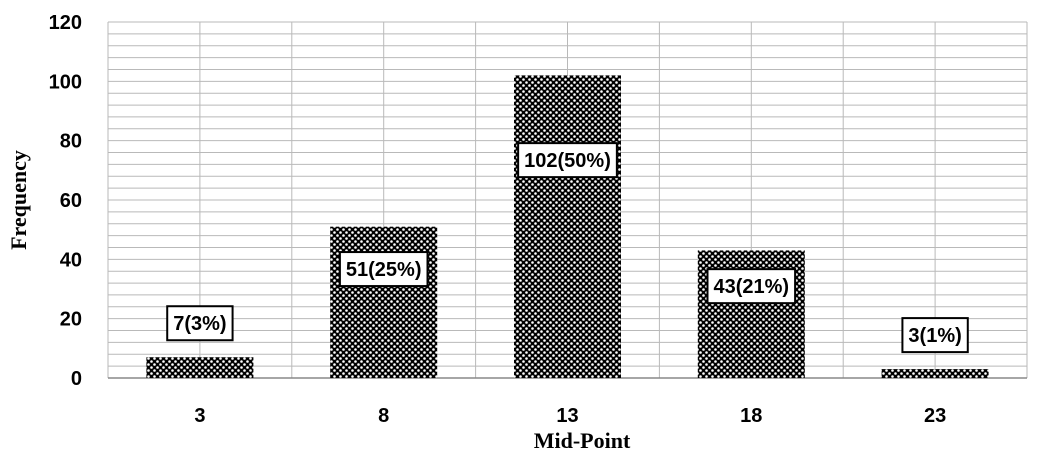 Image resolution: width=1037 pixels, height=456 pixels. I want to click on y-tick-label: 120, so click(65, 23).